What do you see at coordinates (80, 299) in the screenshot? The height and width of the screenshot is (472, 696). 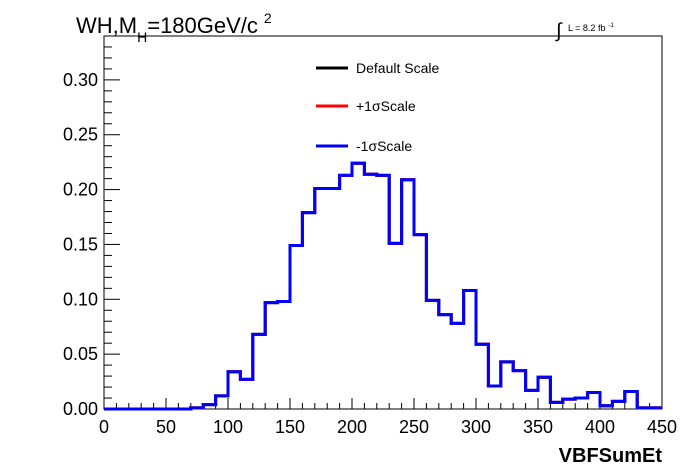 I see `y-tick-label: 0.10` at bounding box center [80, 299].